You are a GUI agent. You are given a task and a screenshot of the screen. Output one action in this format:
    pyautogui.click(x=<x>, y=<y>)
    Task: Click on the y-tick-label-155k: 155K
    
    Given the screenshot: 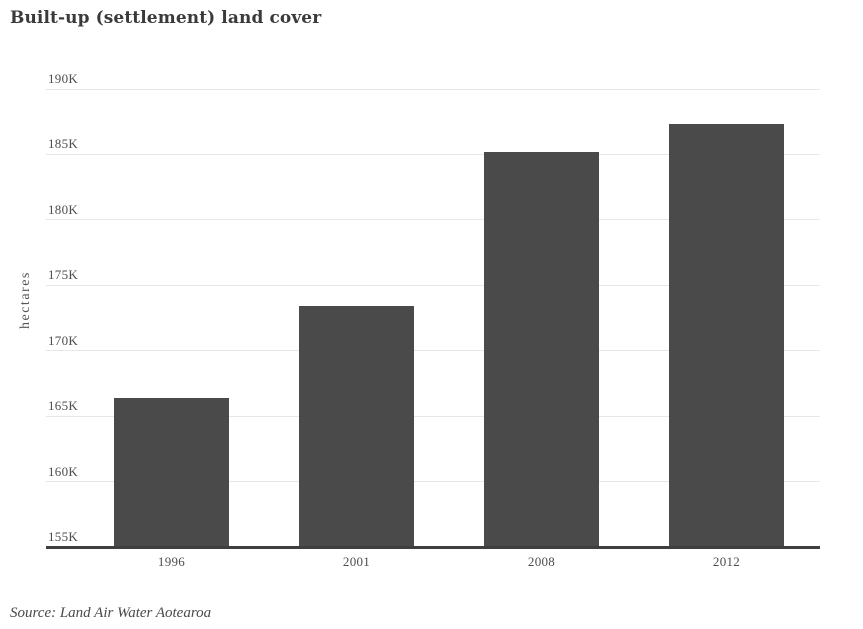 What is the action you would take?
    pyautogui.click(x=63, y=536)
    